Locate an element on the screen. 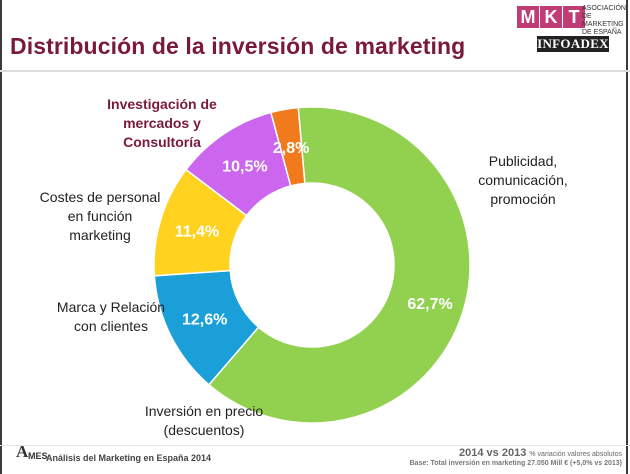  footer-comparison-note: % variación valores absolutos is located at coordinates (575, 454).